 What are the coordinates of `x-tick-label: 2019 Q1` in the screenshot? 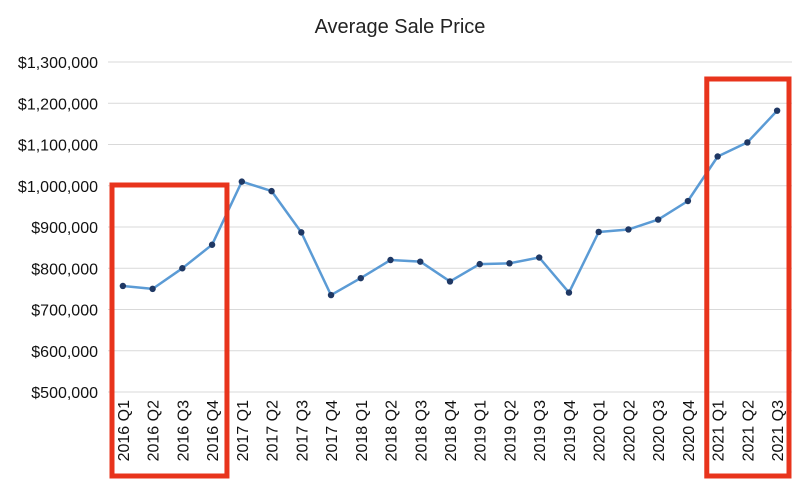 It's located at (481, 430).